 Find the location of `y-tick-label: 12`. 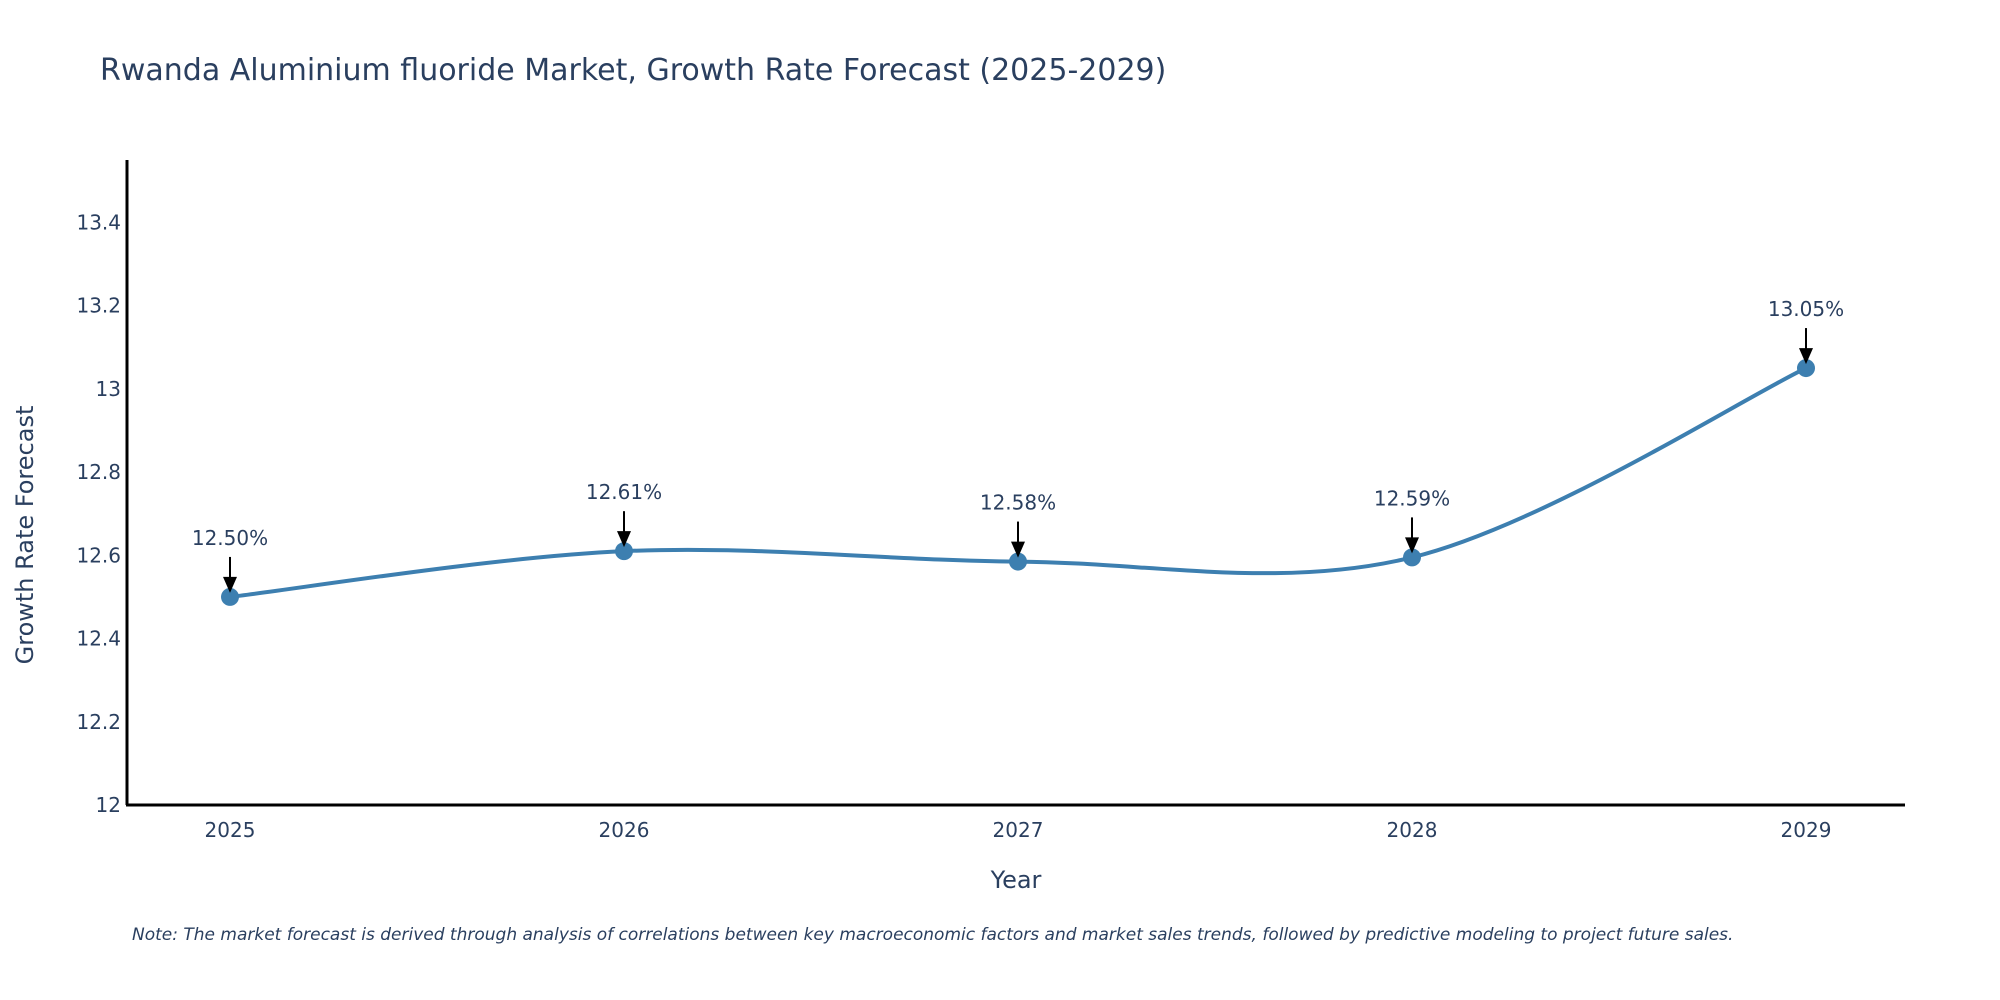

y-tick-label: 12 is located at coordinates (108, 805).